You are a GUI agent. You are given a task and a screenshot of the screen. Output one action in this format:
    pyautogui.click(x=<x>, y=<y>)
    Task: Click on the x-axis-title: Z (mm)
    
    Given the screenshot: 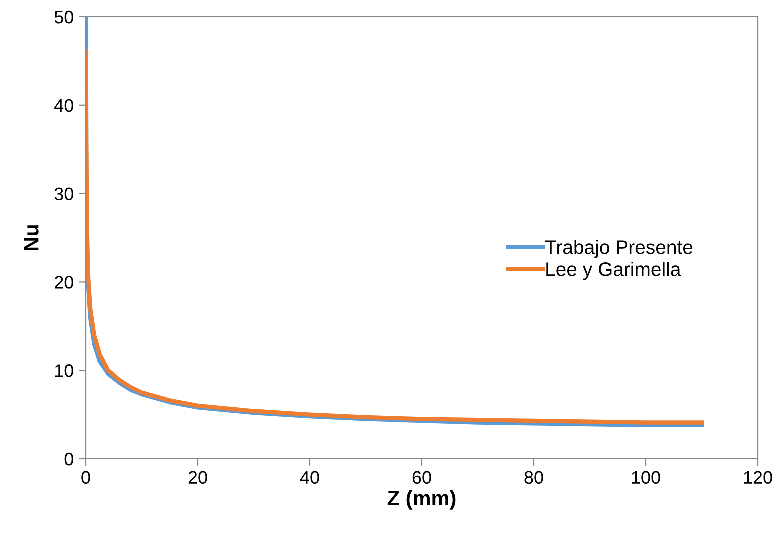 What is the action you would take?
    pyautogui.click(x=422, y=500)
    